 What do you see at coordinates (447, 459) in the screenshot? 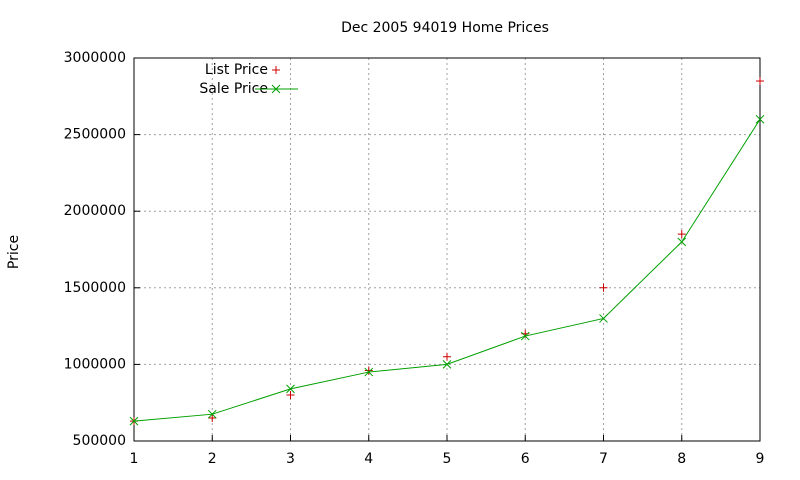
I see `x-tick-label: 5` at bounding box center [447, 459].